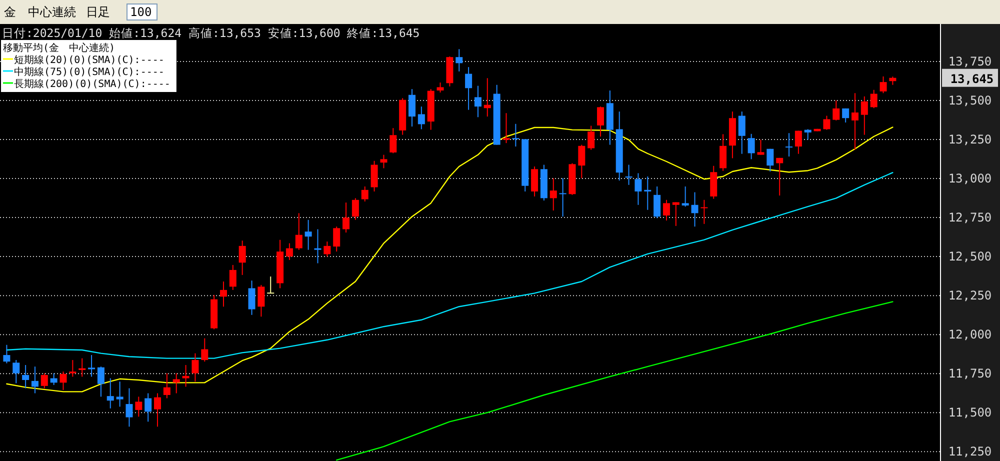 The height and width of the screenshot is (461, 1000). I want to click on y-tick-label: 13,250, so click(970, 139).